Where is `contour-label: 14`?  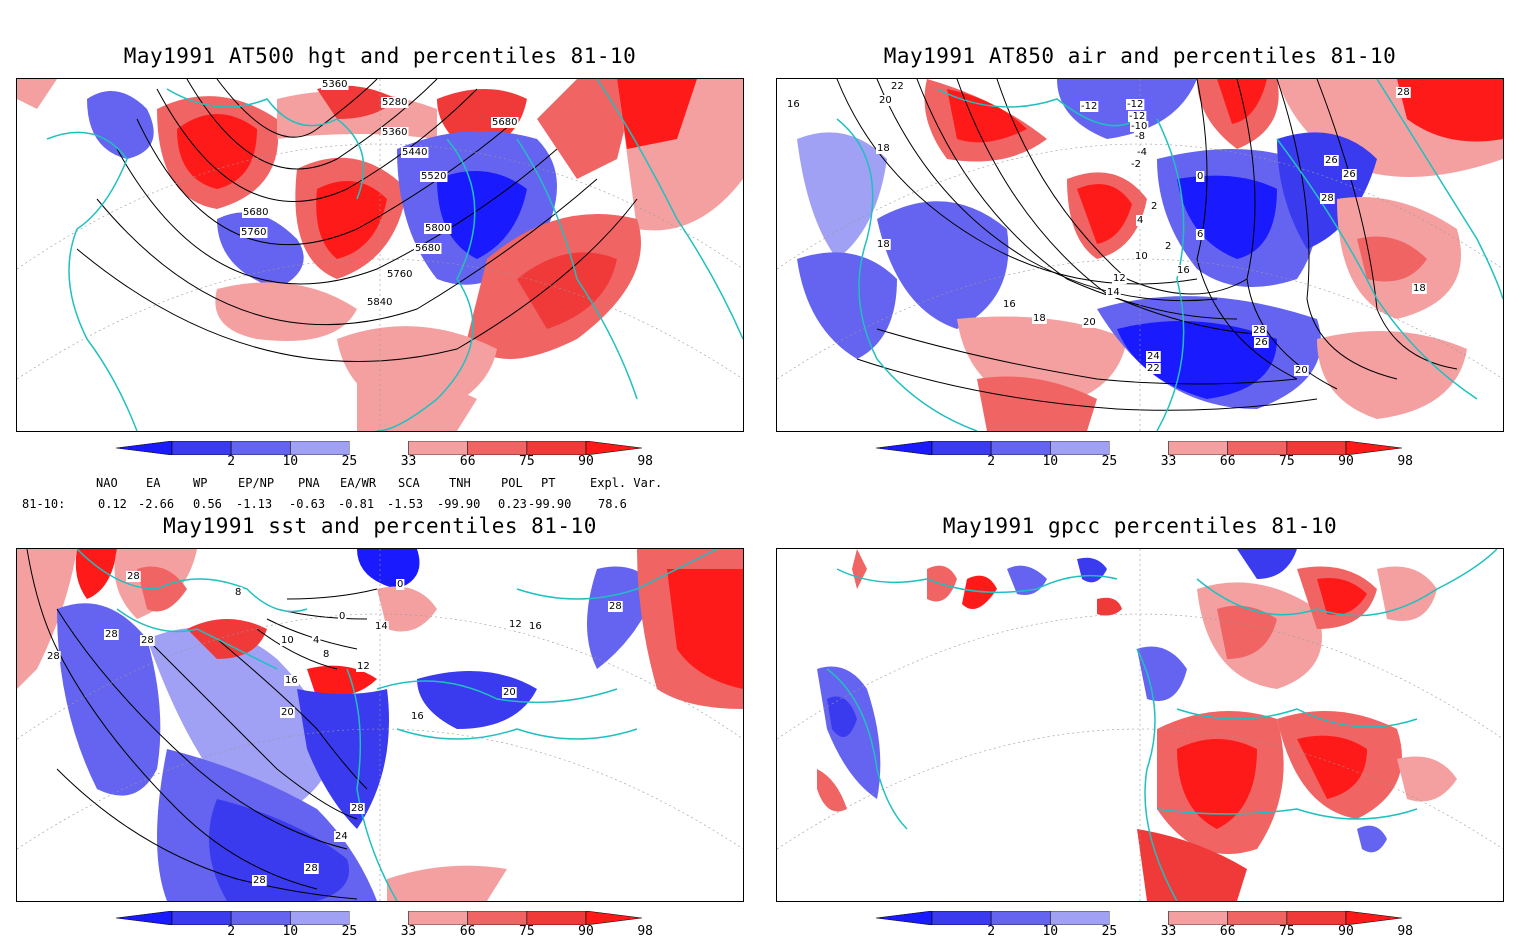 contour-label: 14 is located at coordinates (381, 626).